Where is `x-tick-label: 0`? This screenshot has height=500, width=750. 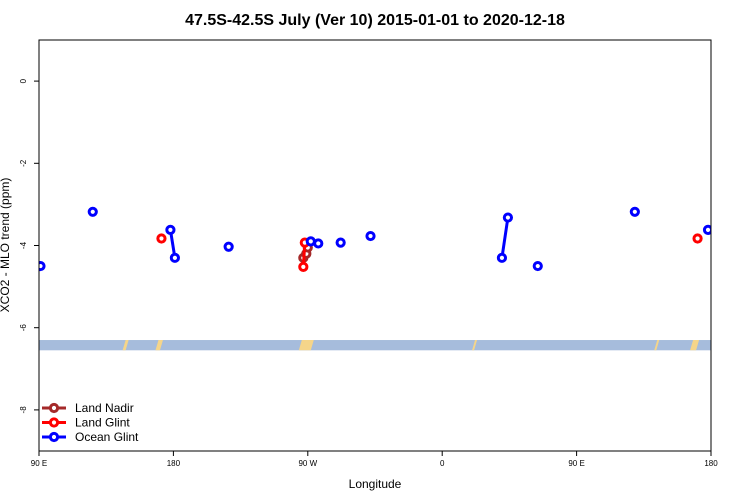 x-tick-label: 0 is located at coordinates (442, 463).